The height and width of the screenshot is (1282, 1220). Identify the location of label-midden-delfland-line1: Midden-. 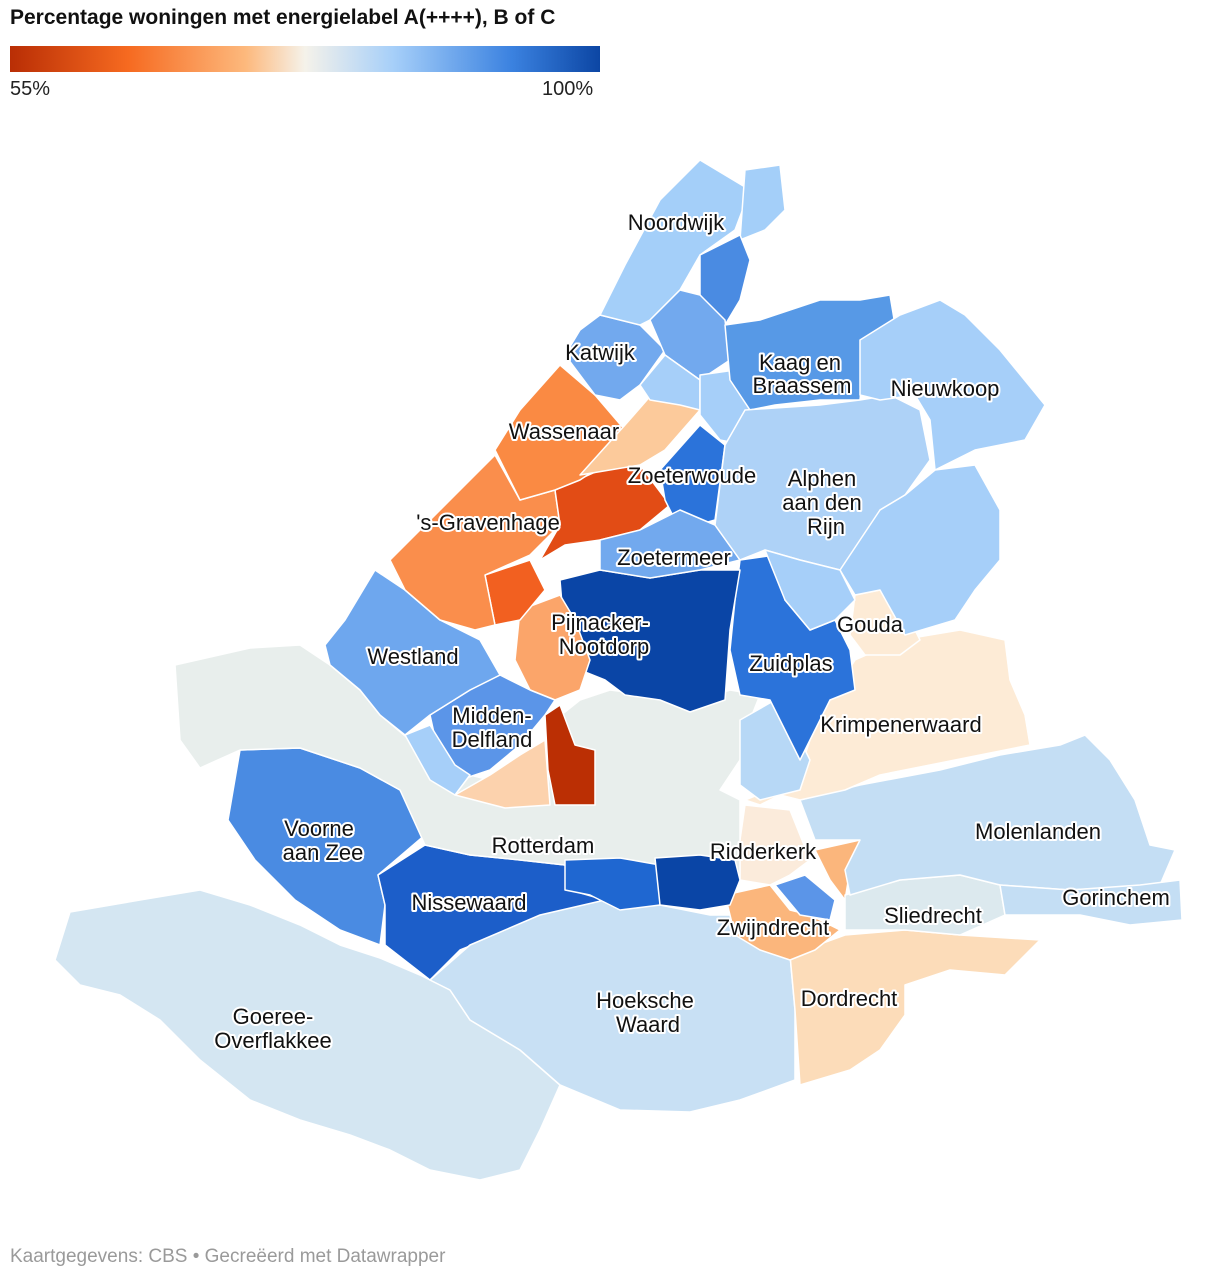
(491, 715).